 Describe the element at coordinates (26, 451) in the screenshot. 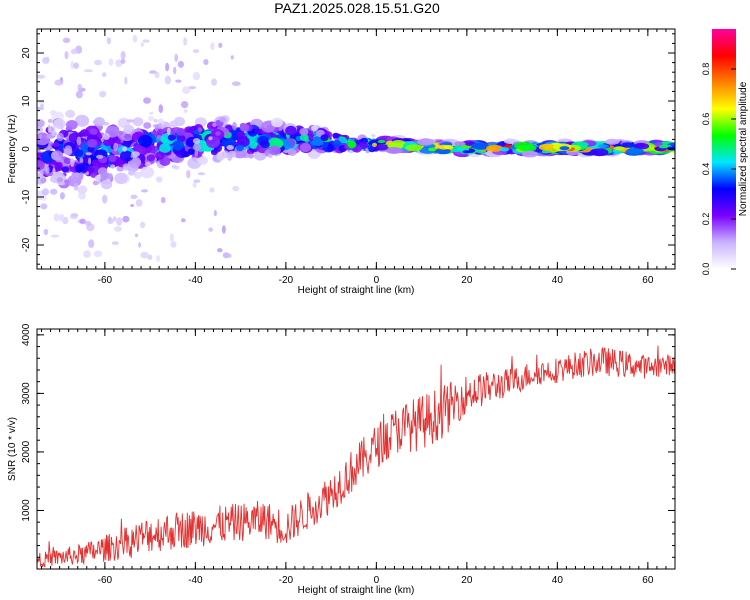

I see `snr-y-tick-label: 2000` at that location.